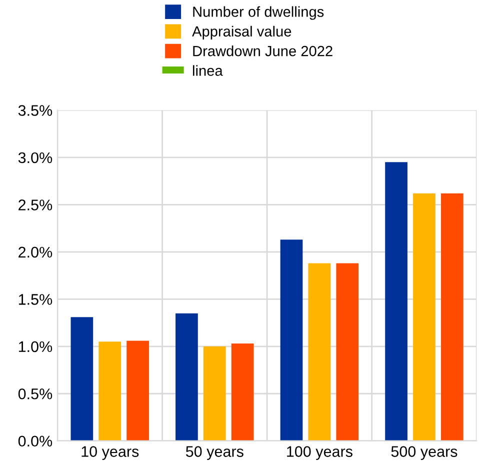  Describe the element at coordinates (110, 453) in the screenshot. I see `x-tick-label: 10 years` at that location.